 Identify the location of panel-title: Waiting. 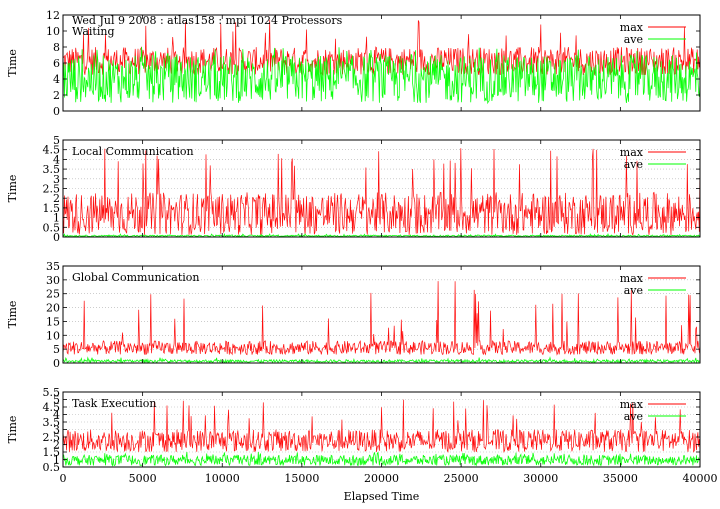
(93, 31).